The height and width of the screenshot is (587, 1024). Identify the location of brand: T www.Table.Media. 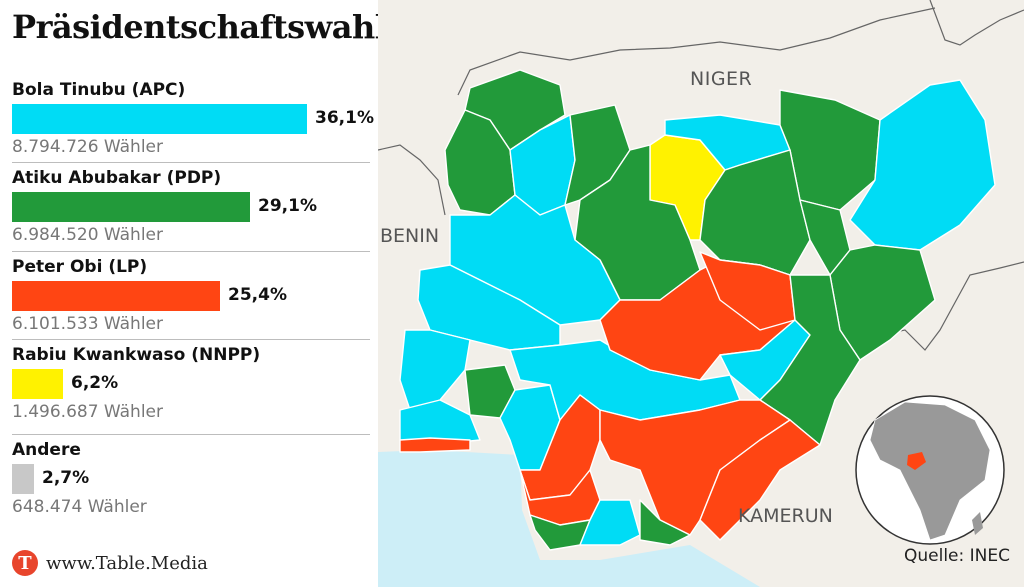
(110, 563).